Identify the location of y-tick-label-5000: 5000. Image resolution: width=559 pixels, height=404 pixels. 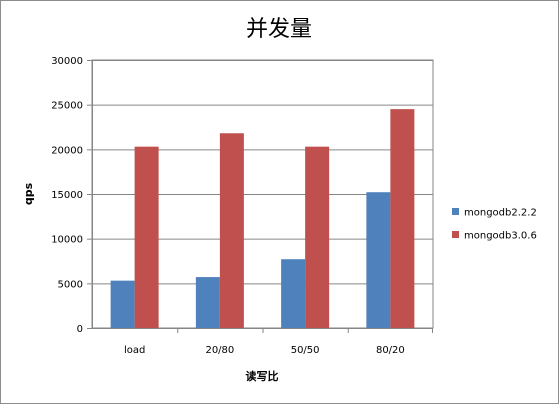
(70, 284).